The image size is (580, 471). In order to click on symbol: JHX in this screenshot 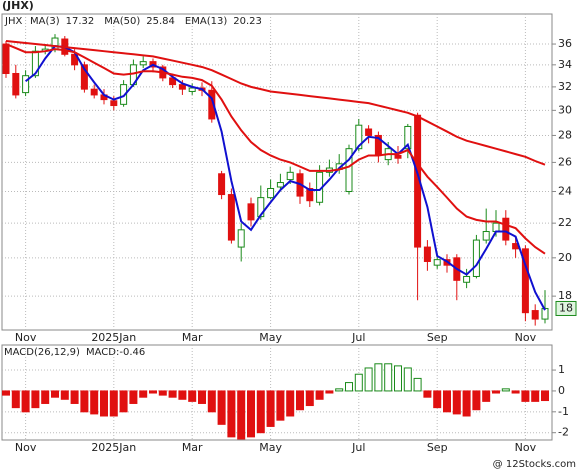, I will do `click(13, 21)`.